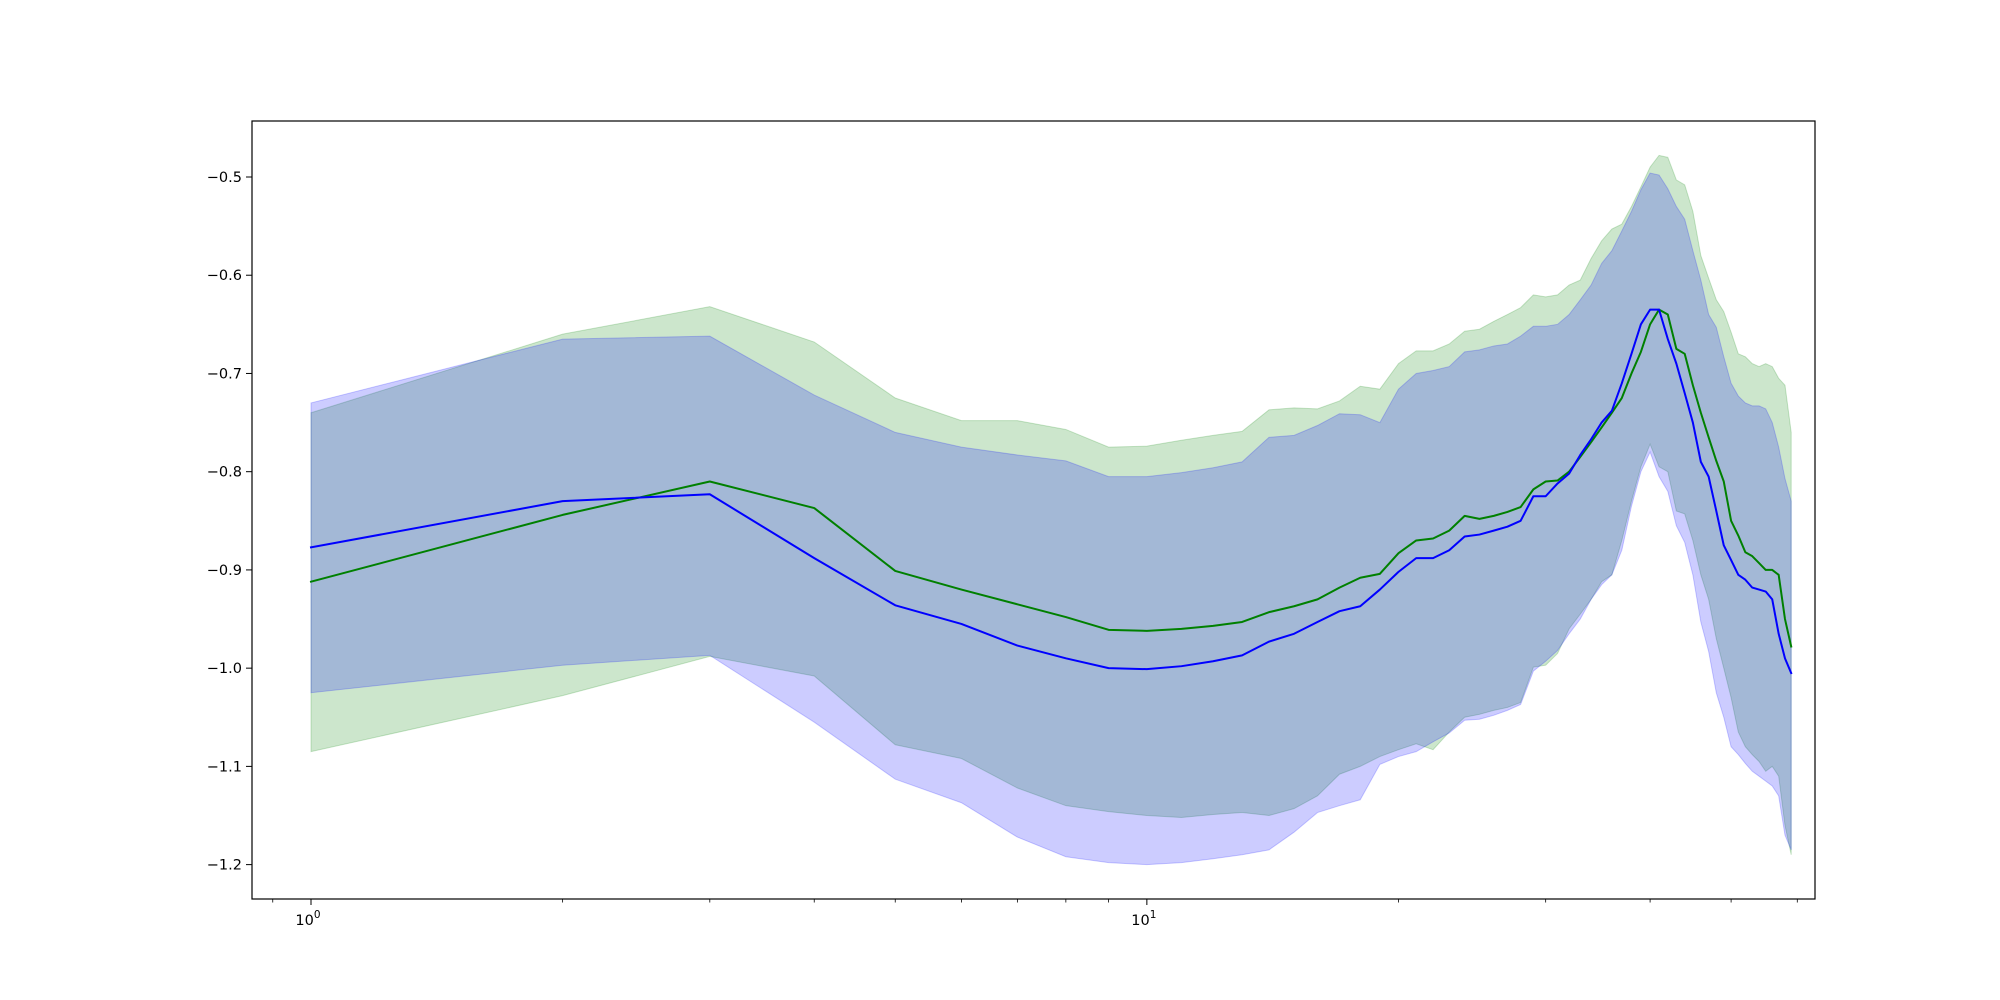 This screenshot has width=2000, height=1000. Describe the element at coordinates (224, 473) in the screenshot. I see `y-tick-label: −0.8` at that location.